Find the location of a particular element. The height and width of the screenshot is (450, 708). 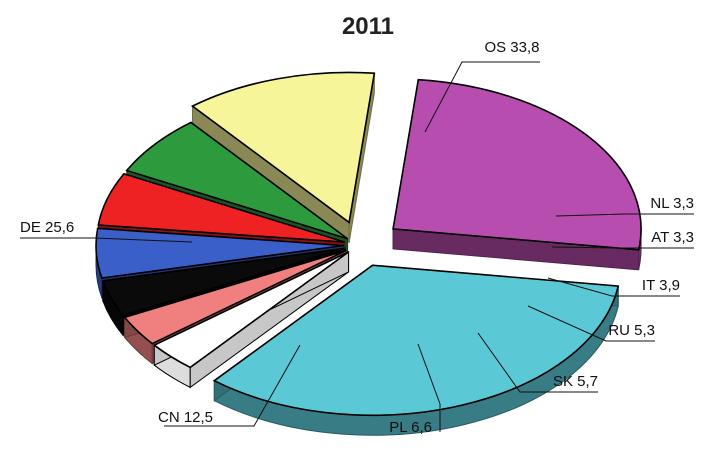

slice-nl is located at coordinates (251, 319).